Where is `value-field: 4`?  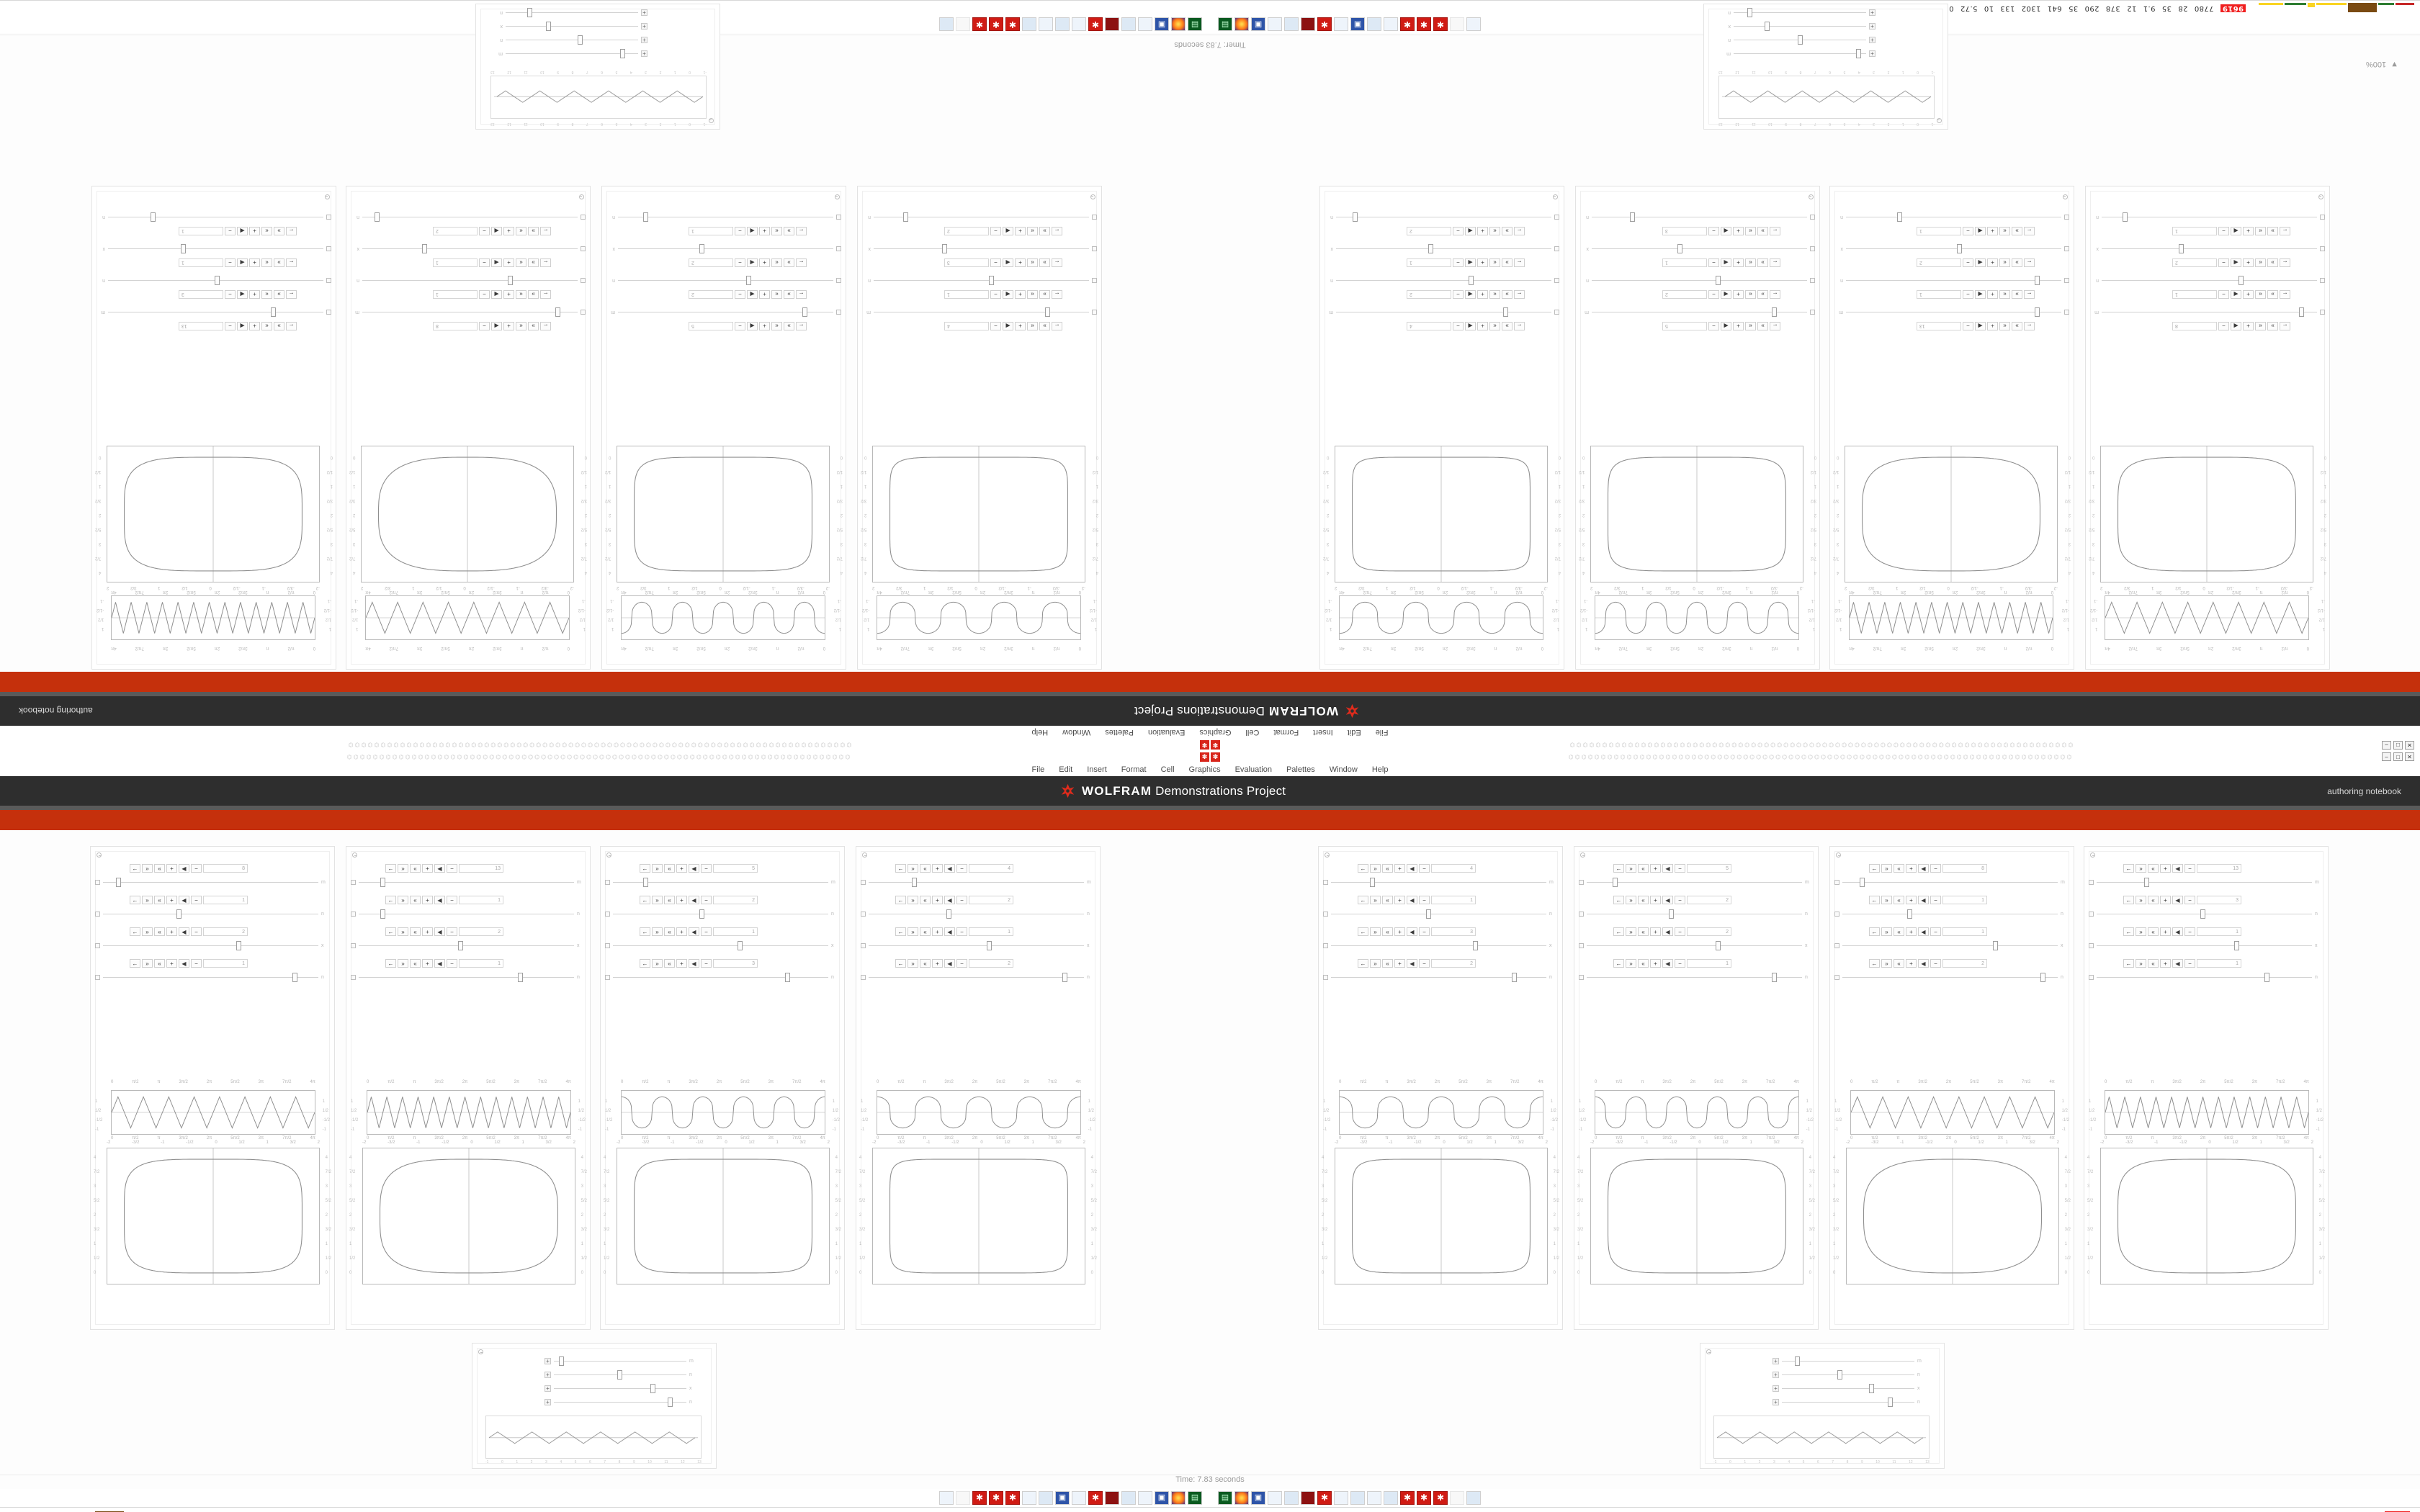 value-field: 4 is located at coordinates (1429, 326).